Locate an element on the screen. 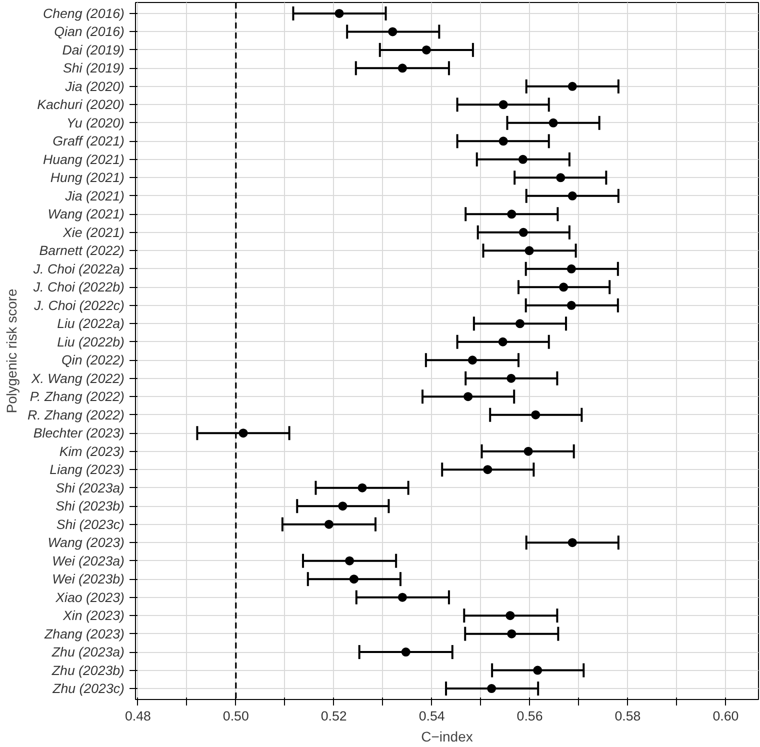 Image resolution: width=760 pixels, height=747 pixels. y-tick-label: Hung (2021) is located at coordinates (87, 178).